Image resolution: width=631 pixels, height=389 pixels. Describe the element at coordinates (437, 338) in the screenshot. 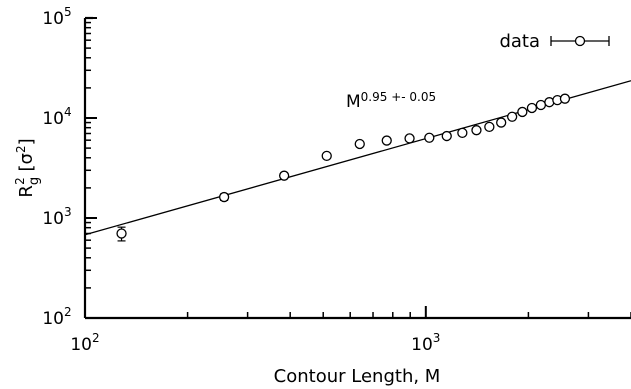

I see `x-tick-label-exponent: 3` at that location.